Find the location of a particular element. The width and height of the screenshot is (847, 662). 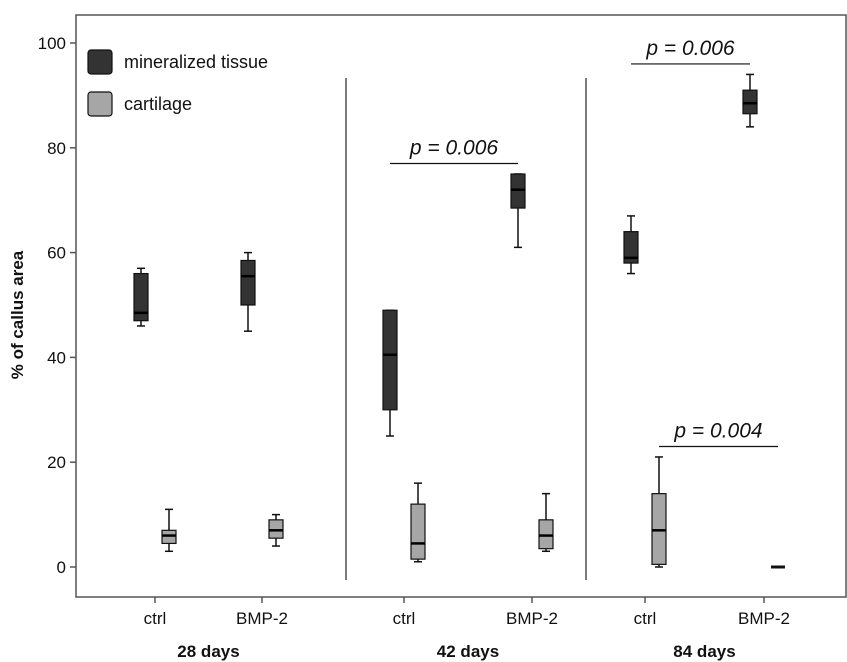

legend-item: cartilage is located at coordinates (139, 104).